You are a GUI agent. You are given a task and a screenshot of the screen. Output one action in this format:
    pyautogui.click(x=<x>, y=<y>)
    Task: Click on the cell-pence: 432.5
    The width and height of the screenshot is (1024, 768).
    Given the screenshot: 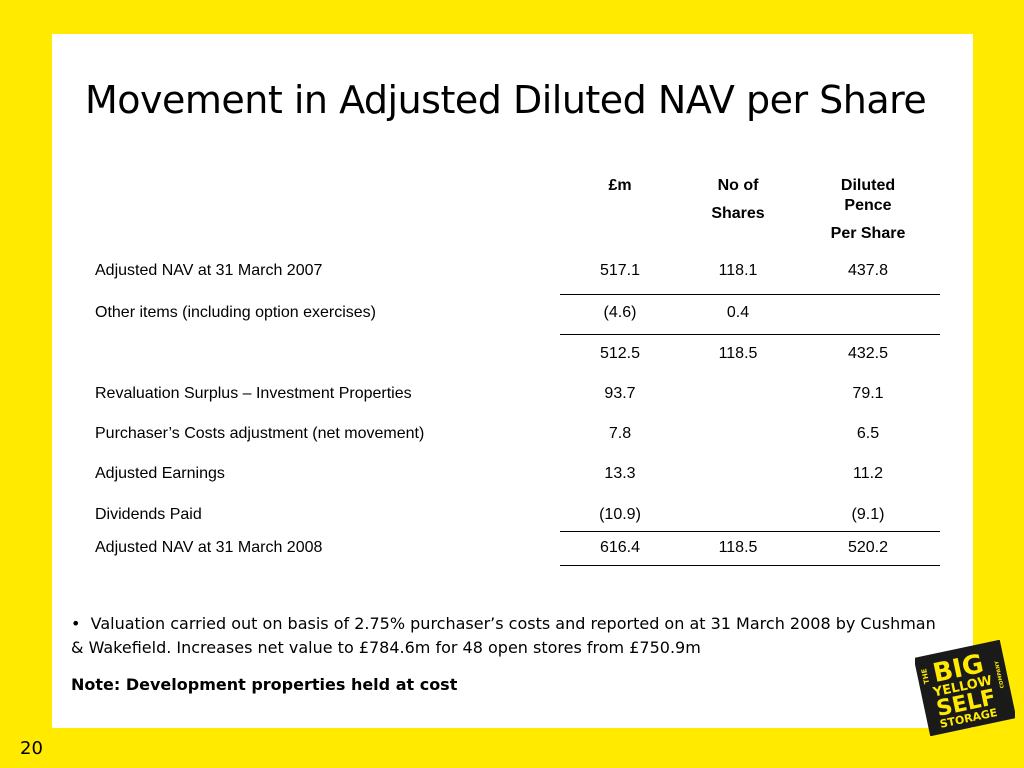 What is the action you would take?
    pyautogui.click(x=868, y=353)
    